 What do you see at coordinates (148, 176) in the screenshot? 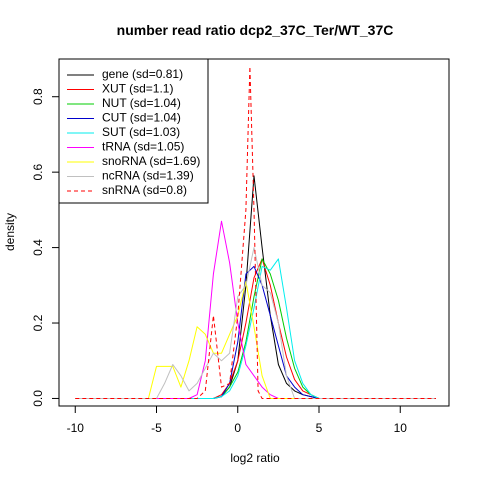
I see `legend-label-7: ncRNA (sd=1.39)` at bounding box center [148, 176].